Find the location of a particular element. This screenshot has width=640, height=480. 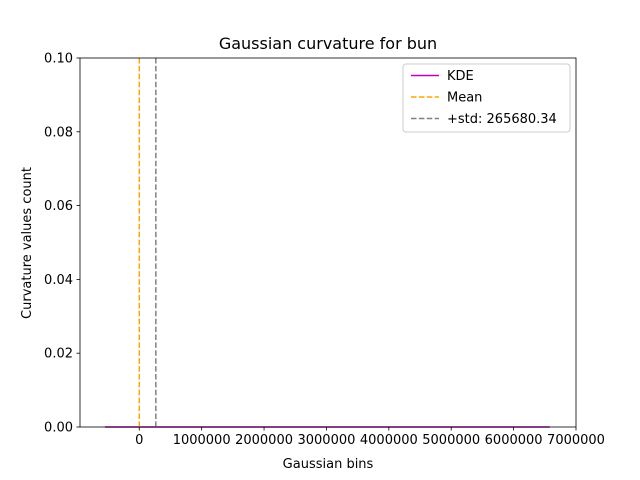

chart-title: Gaussian curvature for bun is located at coordinates (328, 43).